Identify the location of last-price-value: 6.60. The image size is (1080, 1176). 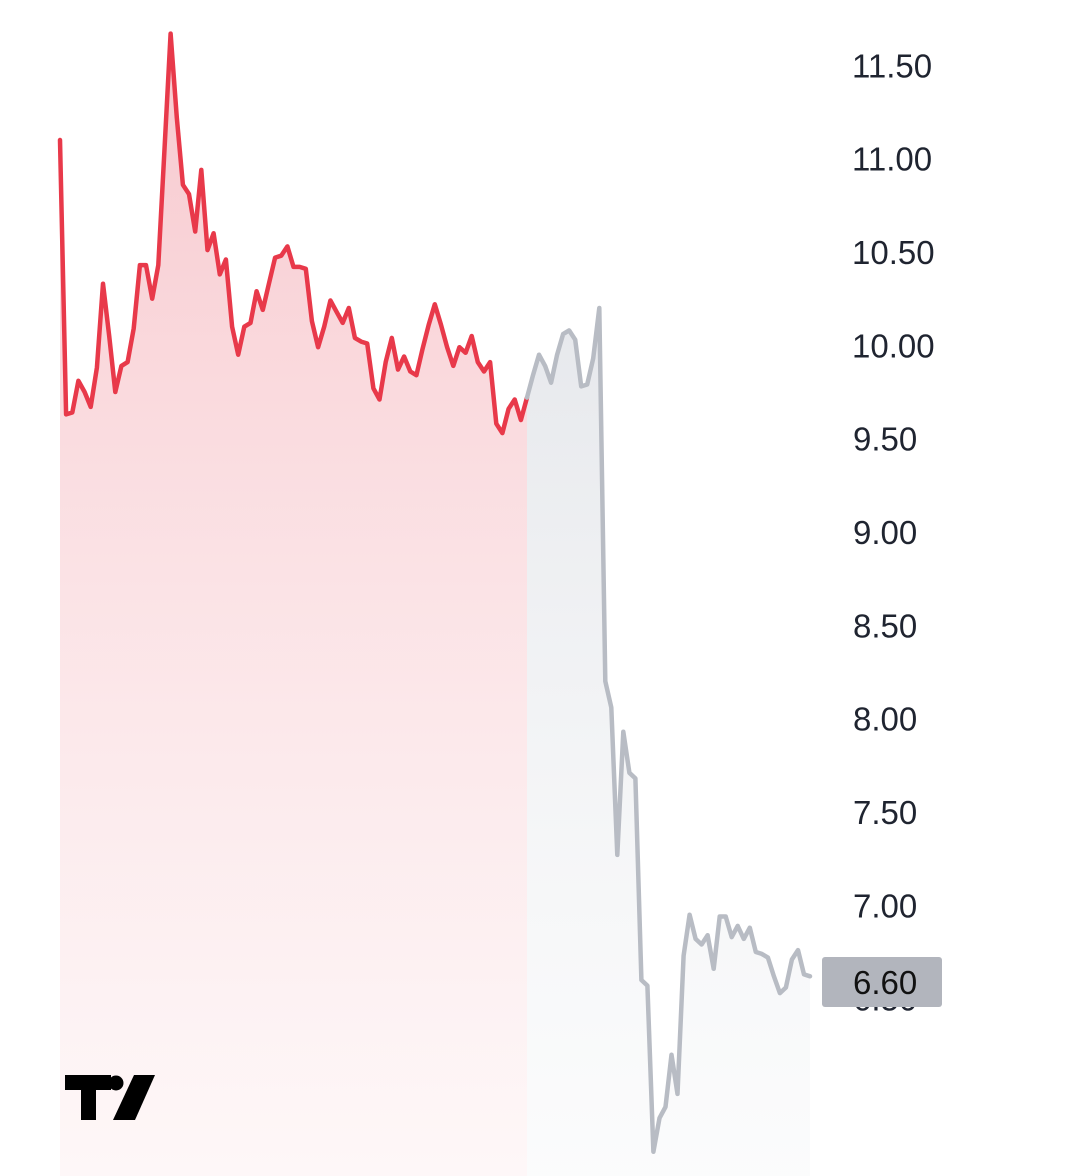
(885, 982).